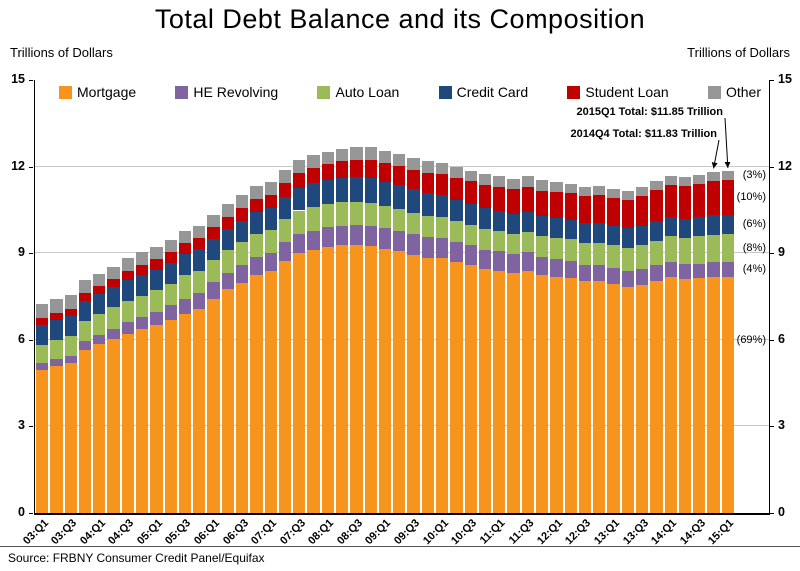  Describe the element at coordinates (324, 92) in the screenshot. I see `legend-swatch-auto-loan` at that location.